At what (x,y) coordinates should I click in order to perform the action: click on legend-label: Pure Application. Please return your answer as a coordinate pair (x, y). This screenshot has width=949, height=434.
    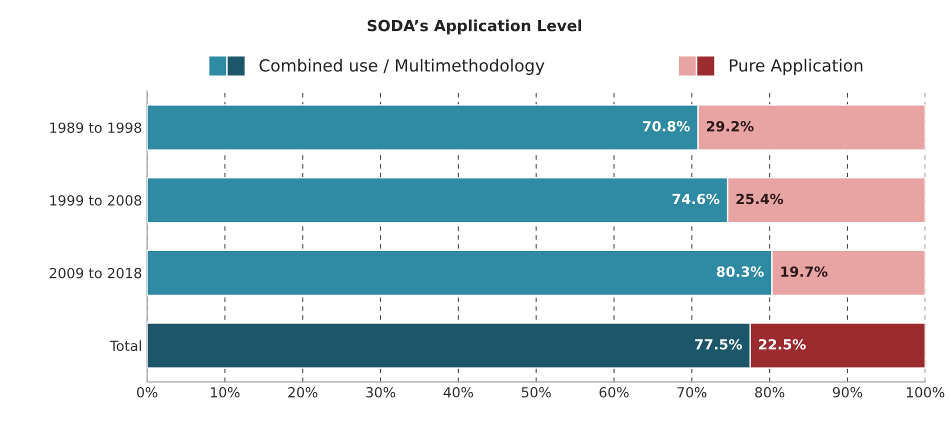
    Looking at the image, I should click on (796, 66).